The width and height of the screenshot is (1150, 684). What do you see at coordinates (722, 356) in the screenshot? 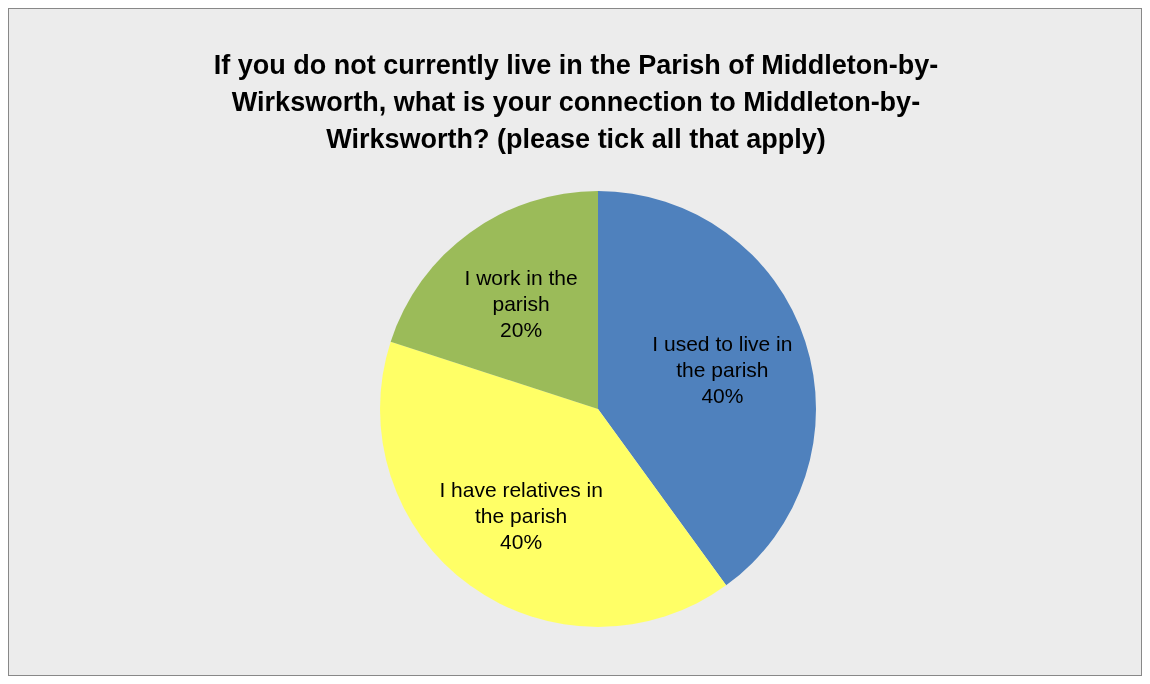
I see `slice-label: I used to live in the parish` at bounding box center [722, 356].